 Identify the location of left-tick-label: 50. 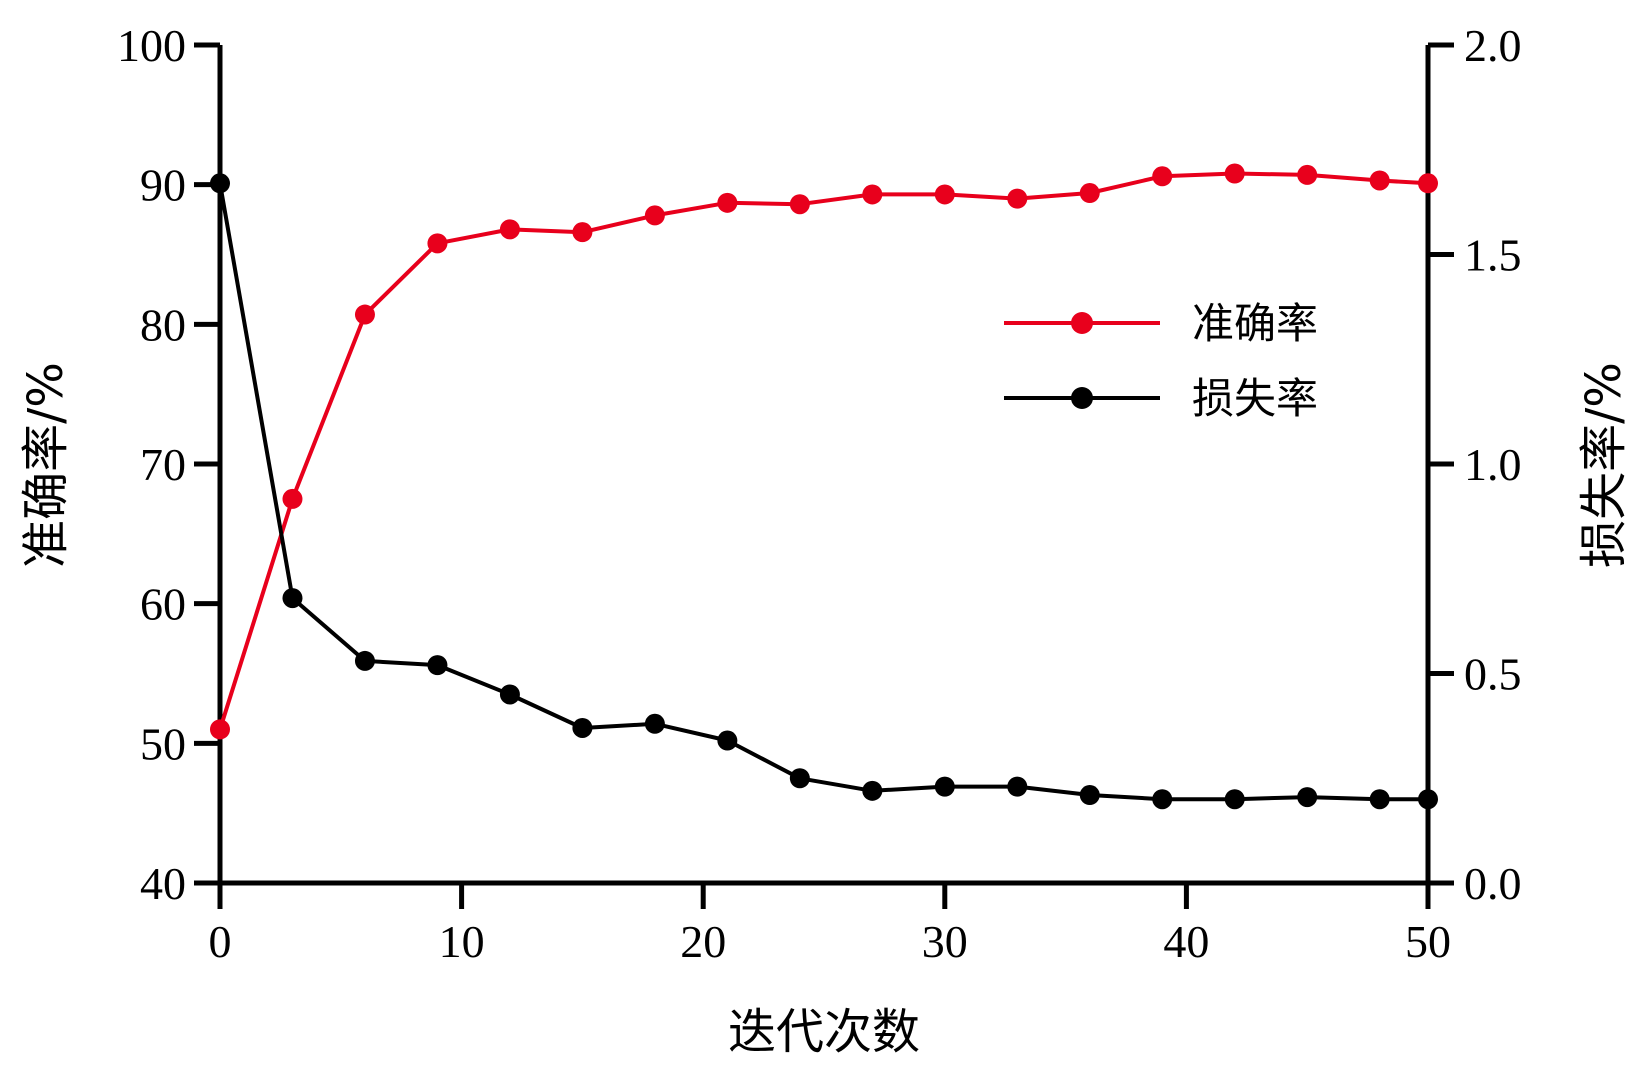
(163, 743).